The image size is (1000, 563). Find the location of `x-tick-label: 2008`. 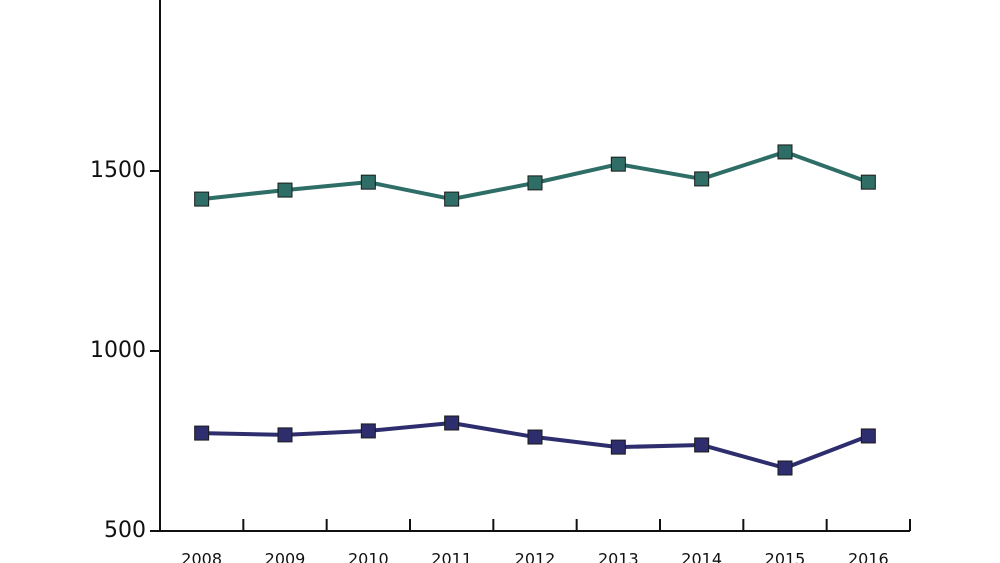

x-tick-label: 2008 is located at coordinates (201, 556).